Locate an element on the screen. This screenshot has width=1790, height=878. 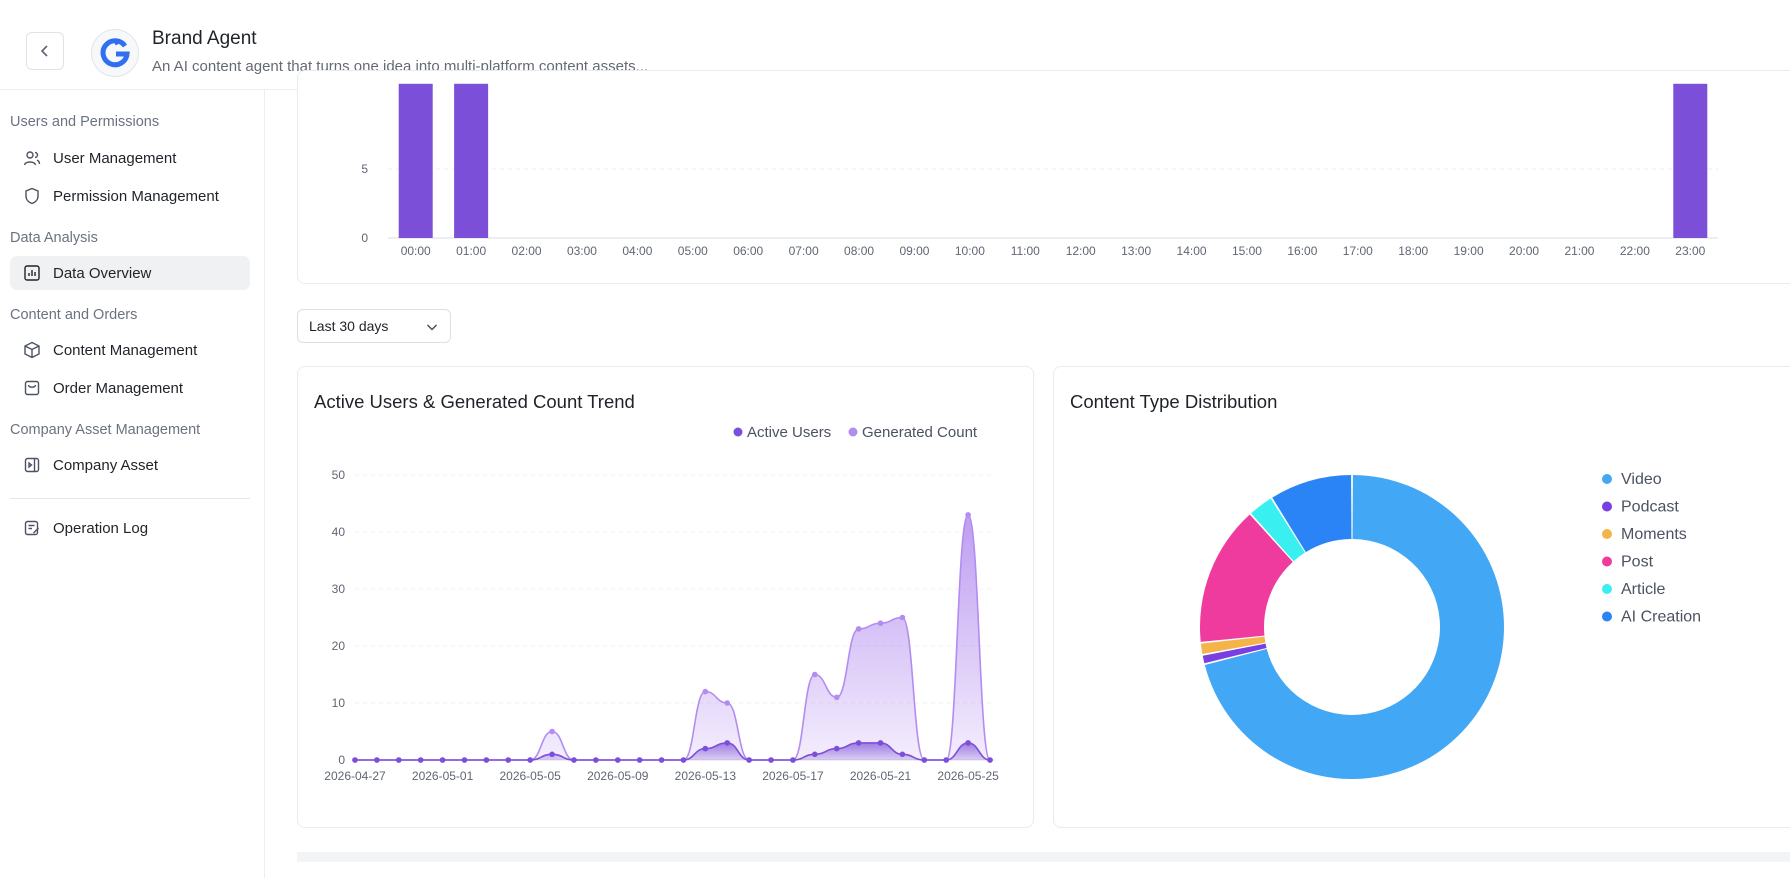
chevron-left-icon is located at coordinates (44, 51).